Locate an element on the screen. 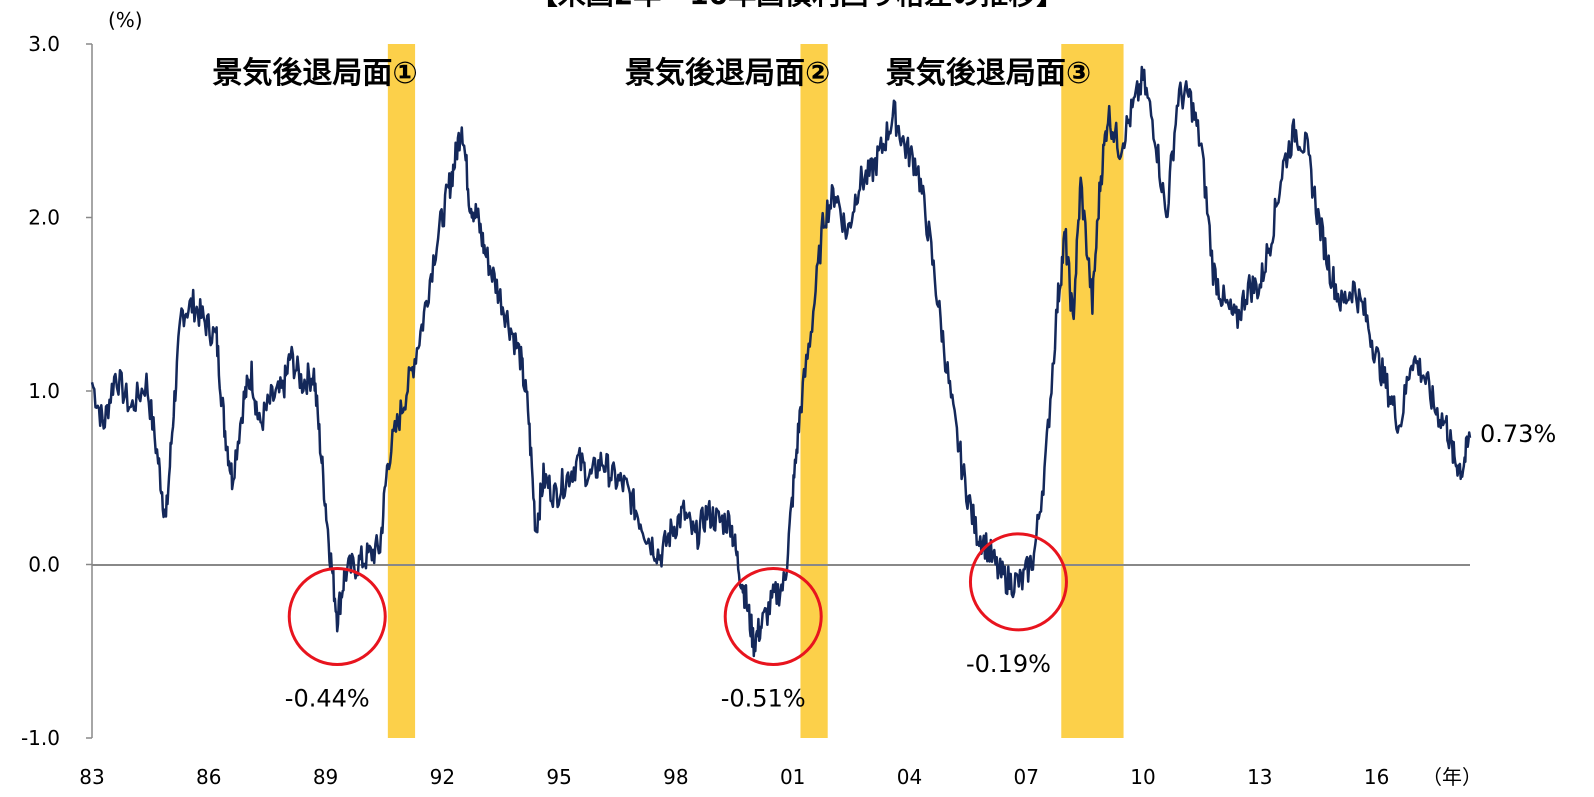 The width and height of the screenshot is (1594, 797). chart-title: 【米国2年・10年国債利回り格差の推移】 is located at coordinates (797, 5).